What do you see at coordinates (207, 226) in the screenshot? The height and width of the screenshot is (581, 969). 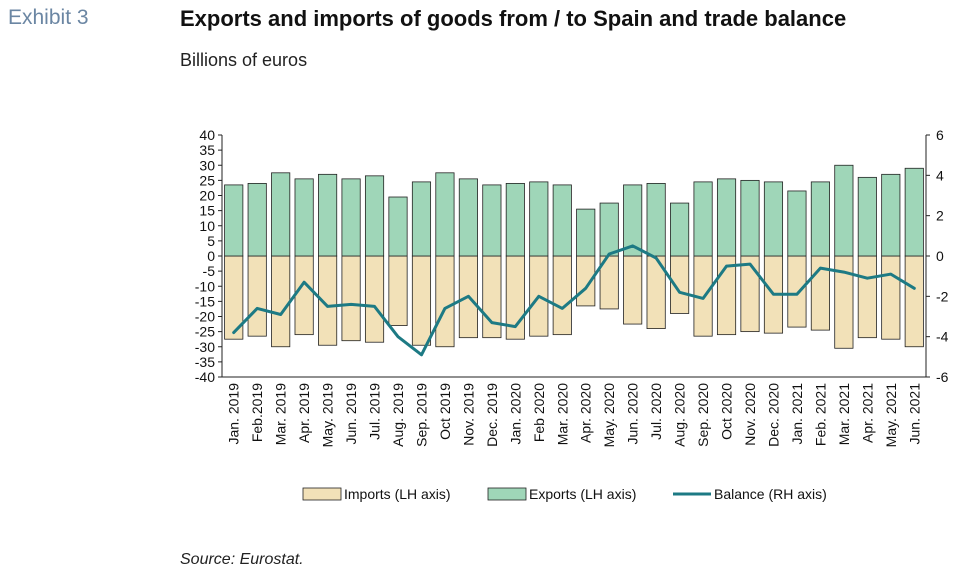 I see `left-axis-tick-label: 10` at bounding box center [207, 226].